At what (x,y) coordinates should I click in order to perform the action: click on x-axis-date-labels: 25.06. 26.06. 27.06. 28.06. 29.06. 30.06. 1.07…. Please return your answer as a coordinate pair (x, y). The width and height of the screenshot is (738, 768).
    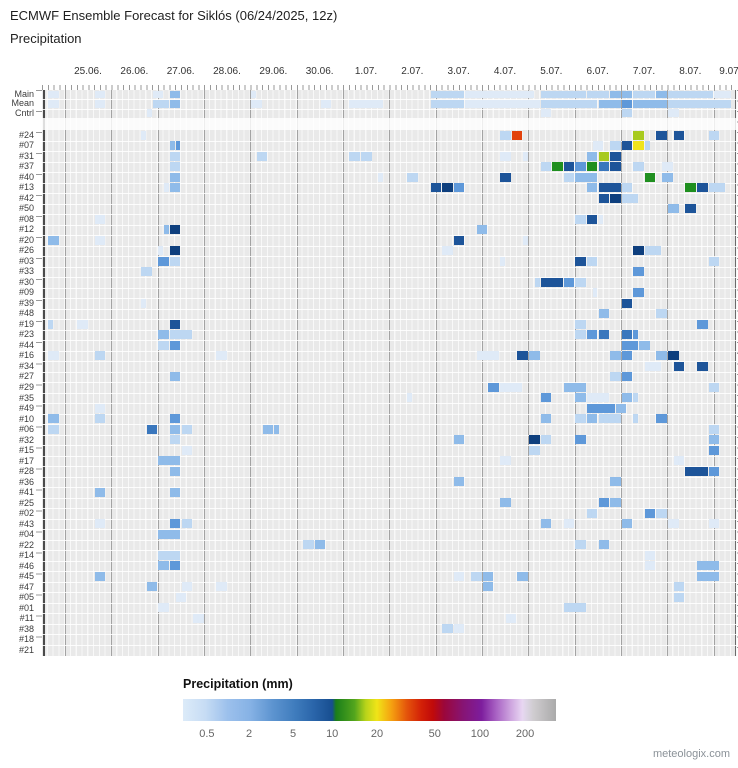
    Looking at the image, I should click on (390, 73).